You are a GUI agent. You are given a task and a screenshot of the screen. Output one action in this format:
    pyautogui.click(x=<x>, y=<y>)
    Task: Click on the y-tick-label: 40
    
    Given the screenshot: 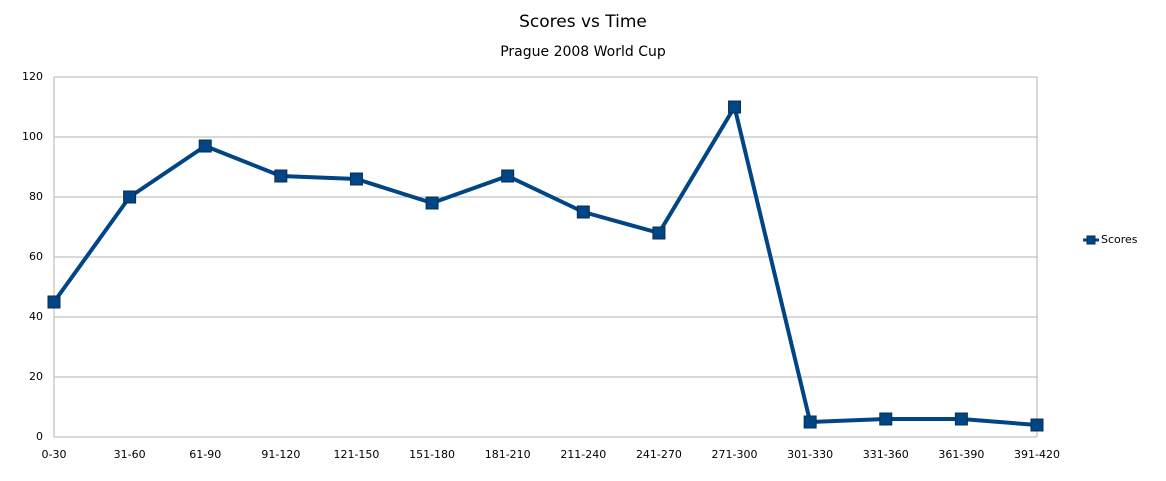 What is the action you would take?
    pyautogui.click(x=36, y=316)
    